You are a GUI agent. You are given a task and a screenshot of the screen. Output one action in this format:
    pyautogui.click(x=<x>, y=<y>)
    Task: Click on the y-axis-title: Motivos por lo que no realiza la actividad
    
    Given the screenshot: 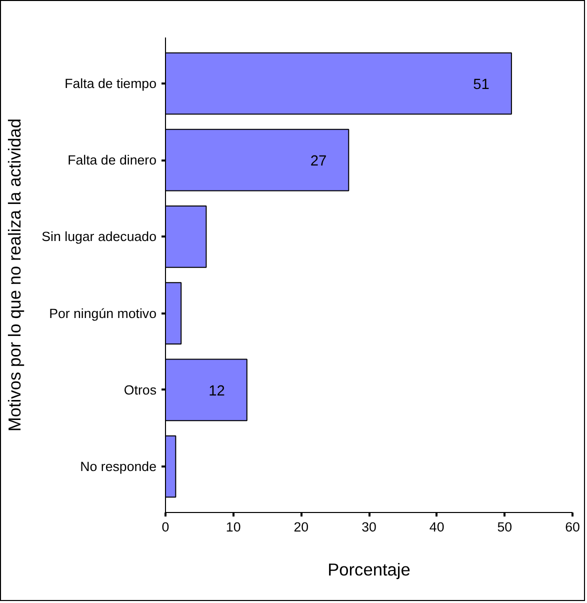 What is the action you would take?
    pyautogui.click(x=14, y=275)
    